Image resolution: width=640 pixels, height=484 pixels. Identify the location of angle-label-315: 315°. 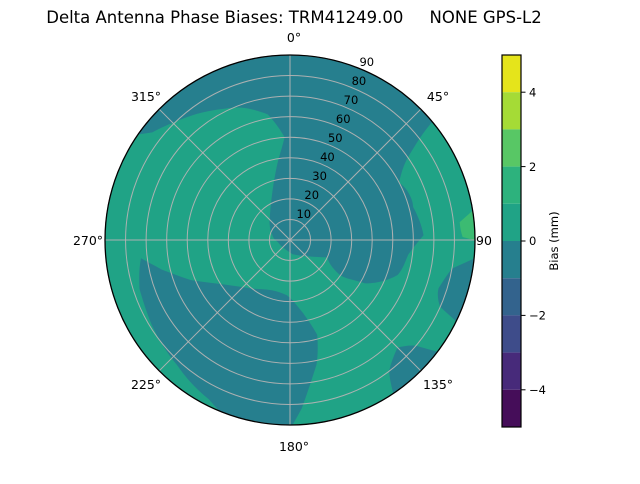
(146, 96).